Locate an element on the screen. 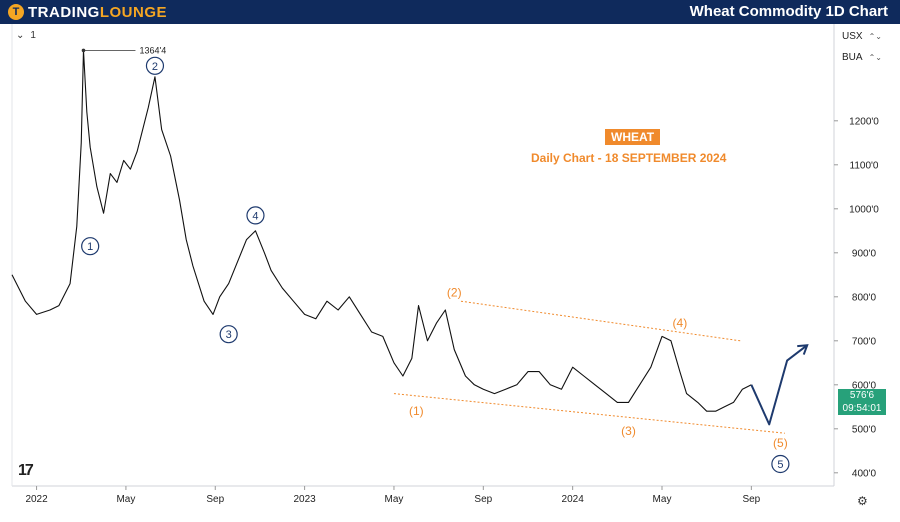 The image size is (900, 522). wave-label: 1 is located at coordinates (90, 247).